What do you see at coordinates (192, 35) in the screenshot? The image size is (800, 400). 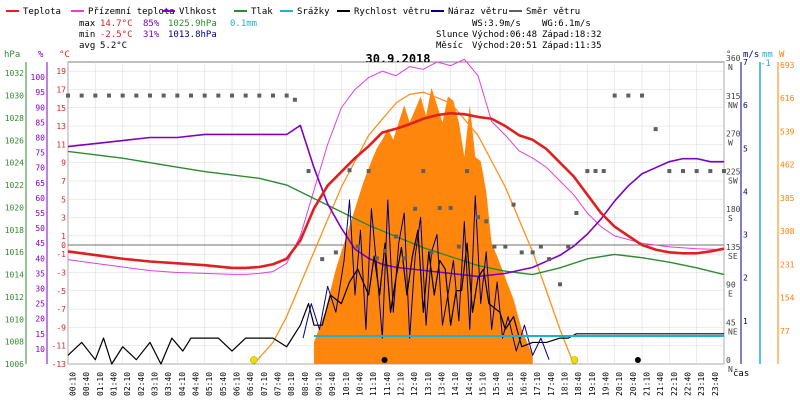 I see `stat-min-press: 1013.8hPa` at bounding box center [192, 35].